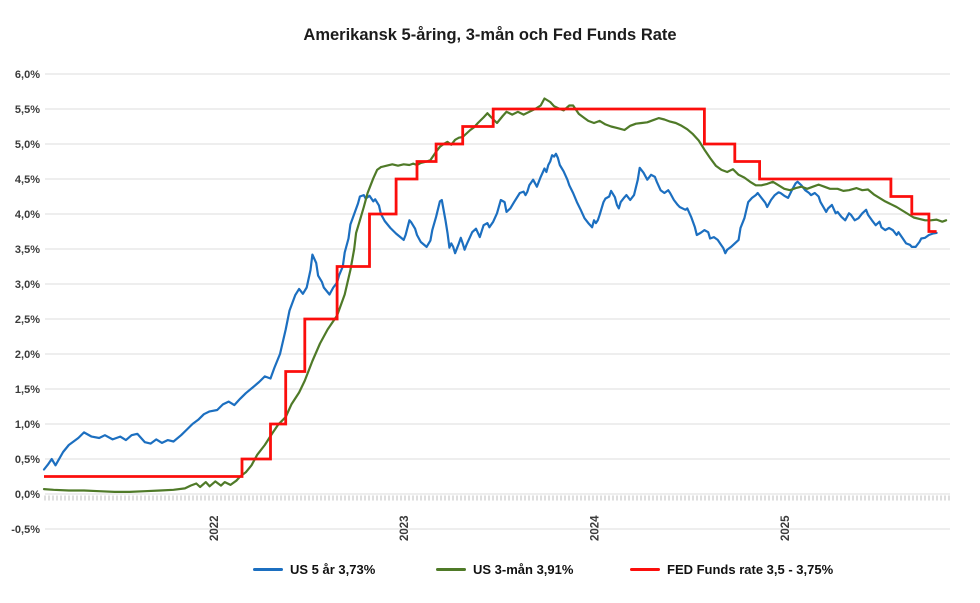 Image resolution: width=980 pixels, height=603 pixels. I want to click on us5y-line-swatch-icon, so click(268, 569).